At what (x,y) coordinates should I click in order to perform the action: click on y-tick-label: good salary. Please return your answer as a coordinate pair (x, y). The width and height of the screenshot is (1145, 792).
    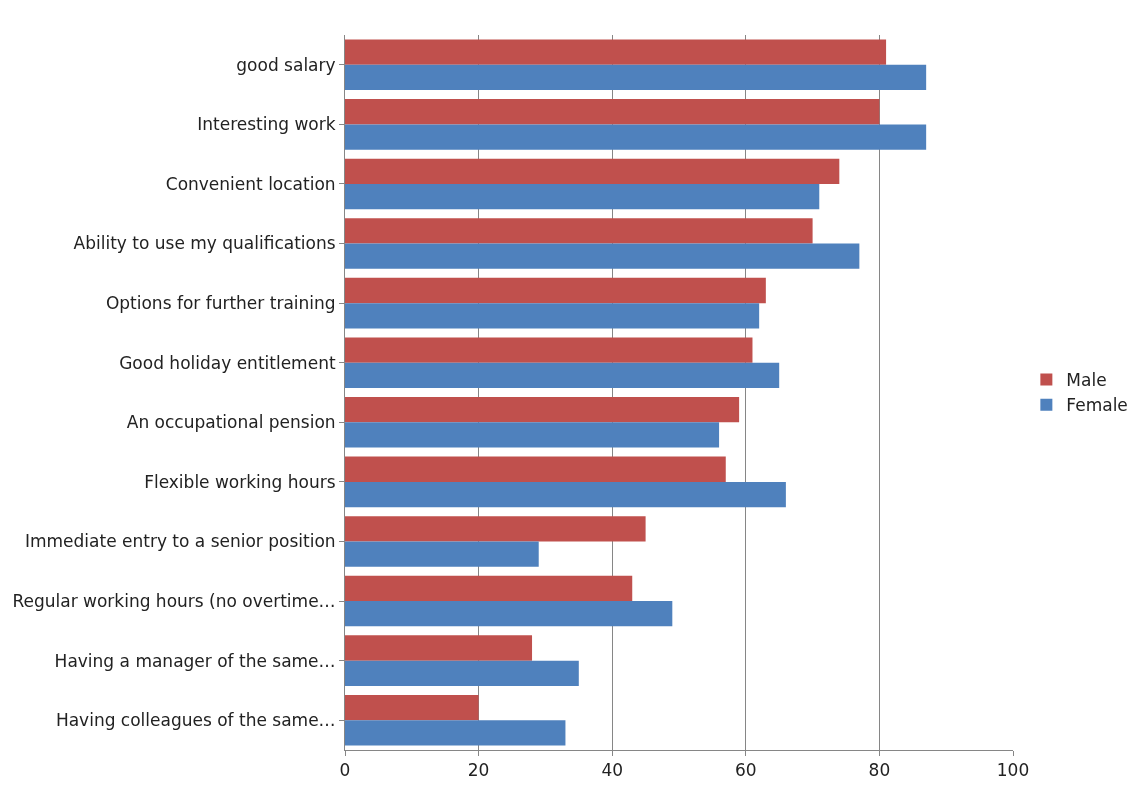
    Looking at the image, I should click on (286, 64).